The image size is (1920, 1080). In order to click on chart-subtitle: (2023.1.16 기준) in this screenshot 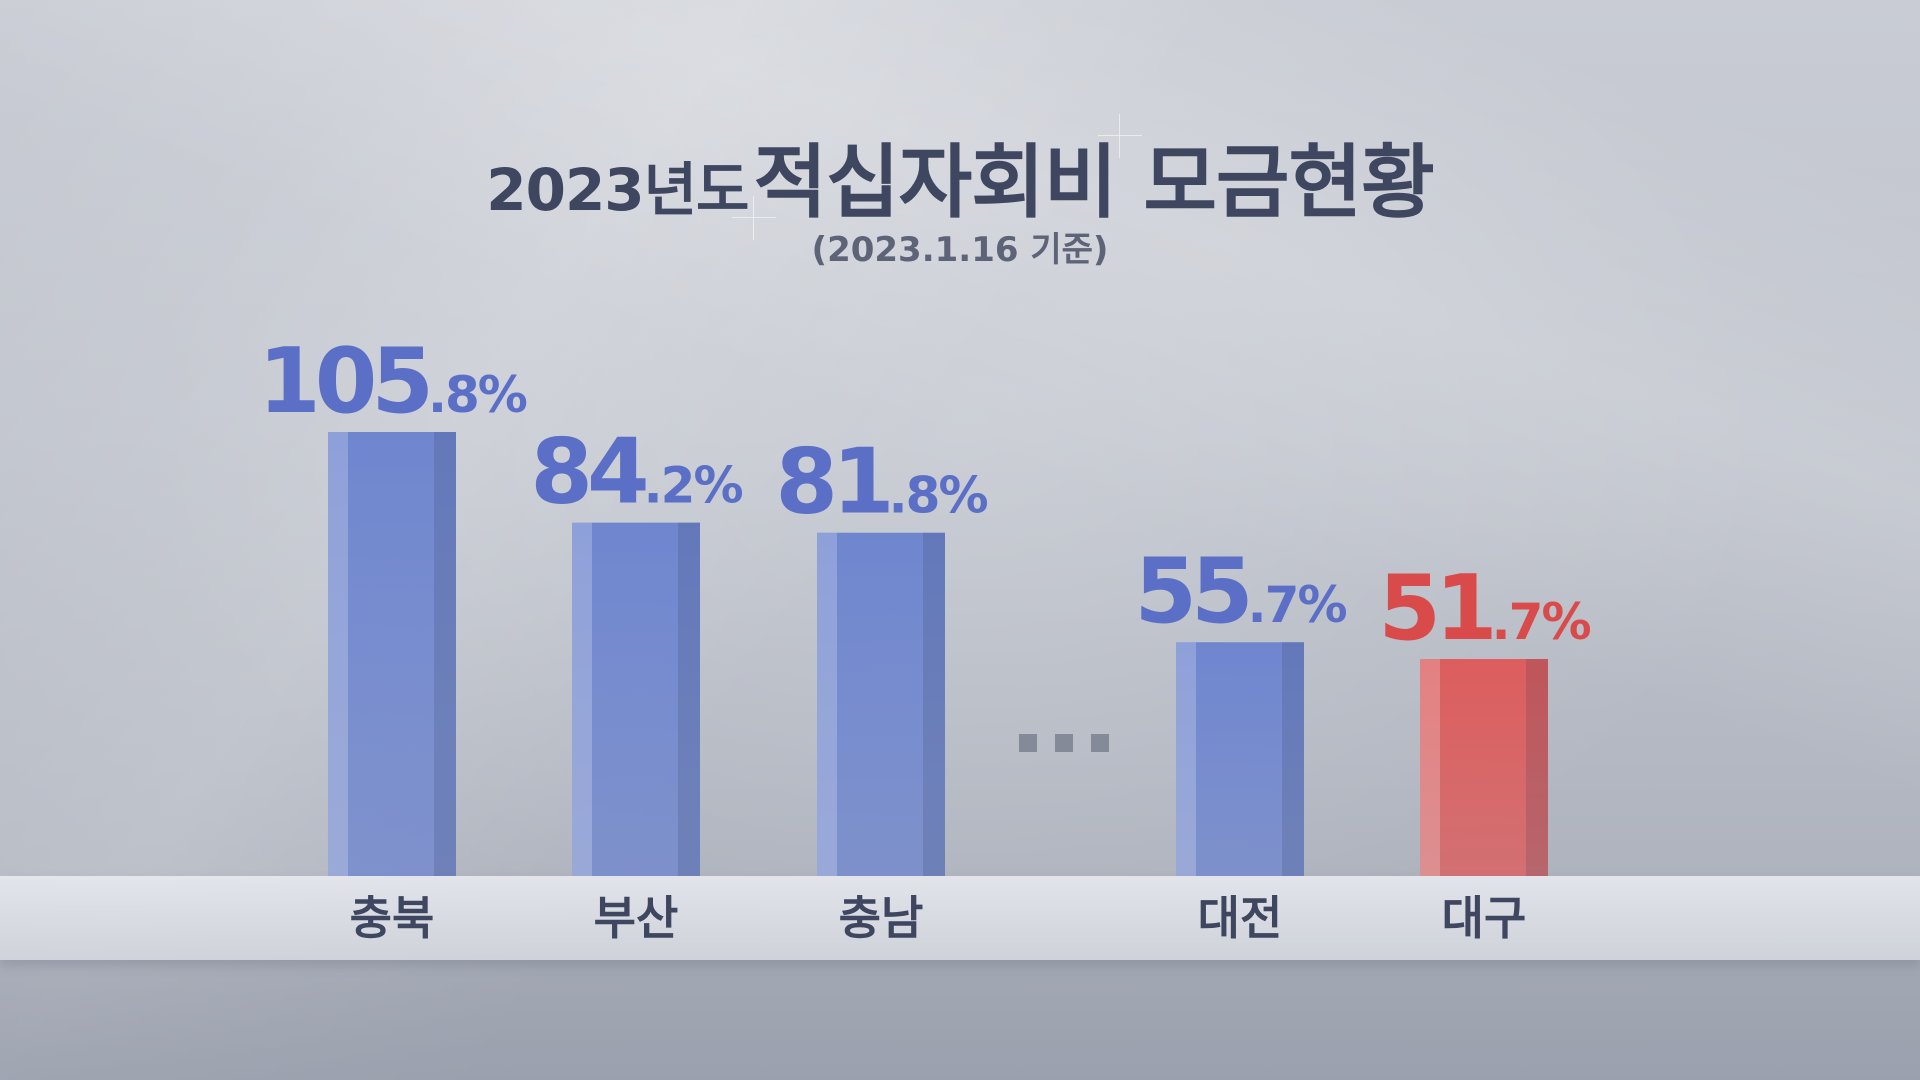, I will do `click(960, 250)`.